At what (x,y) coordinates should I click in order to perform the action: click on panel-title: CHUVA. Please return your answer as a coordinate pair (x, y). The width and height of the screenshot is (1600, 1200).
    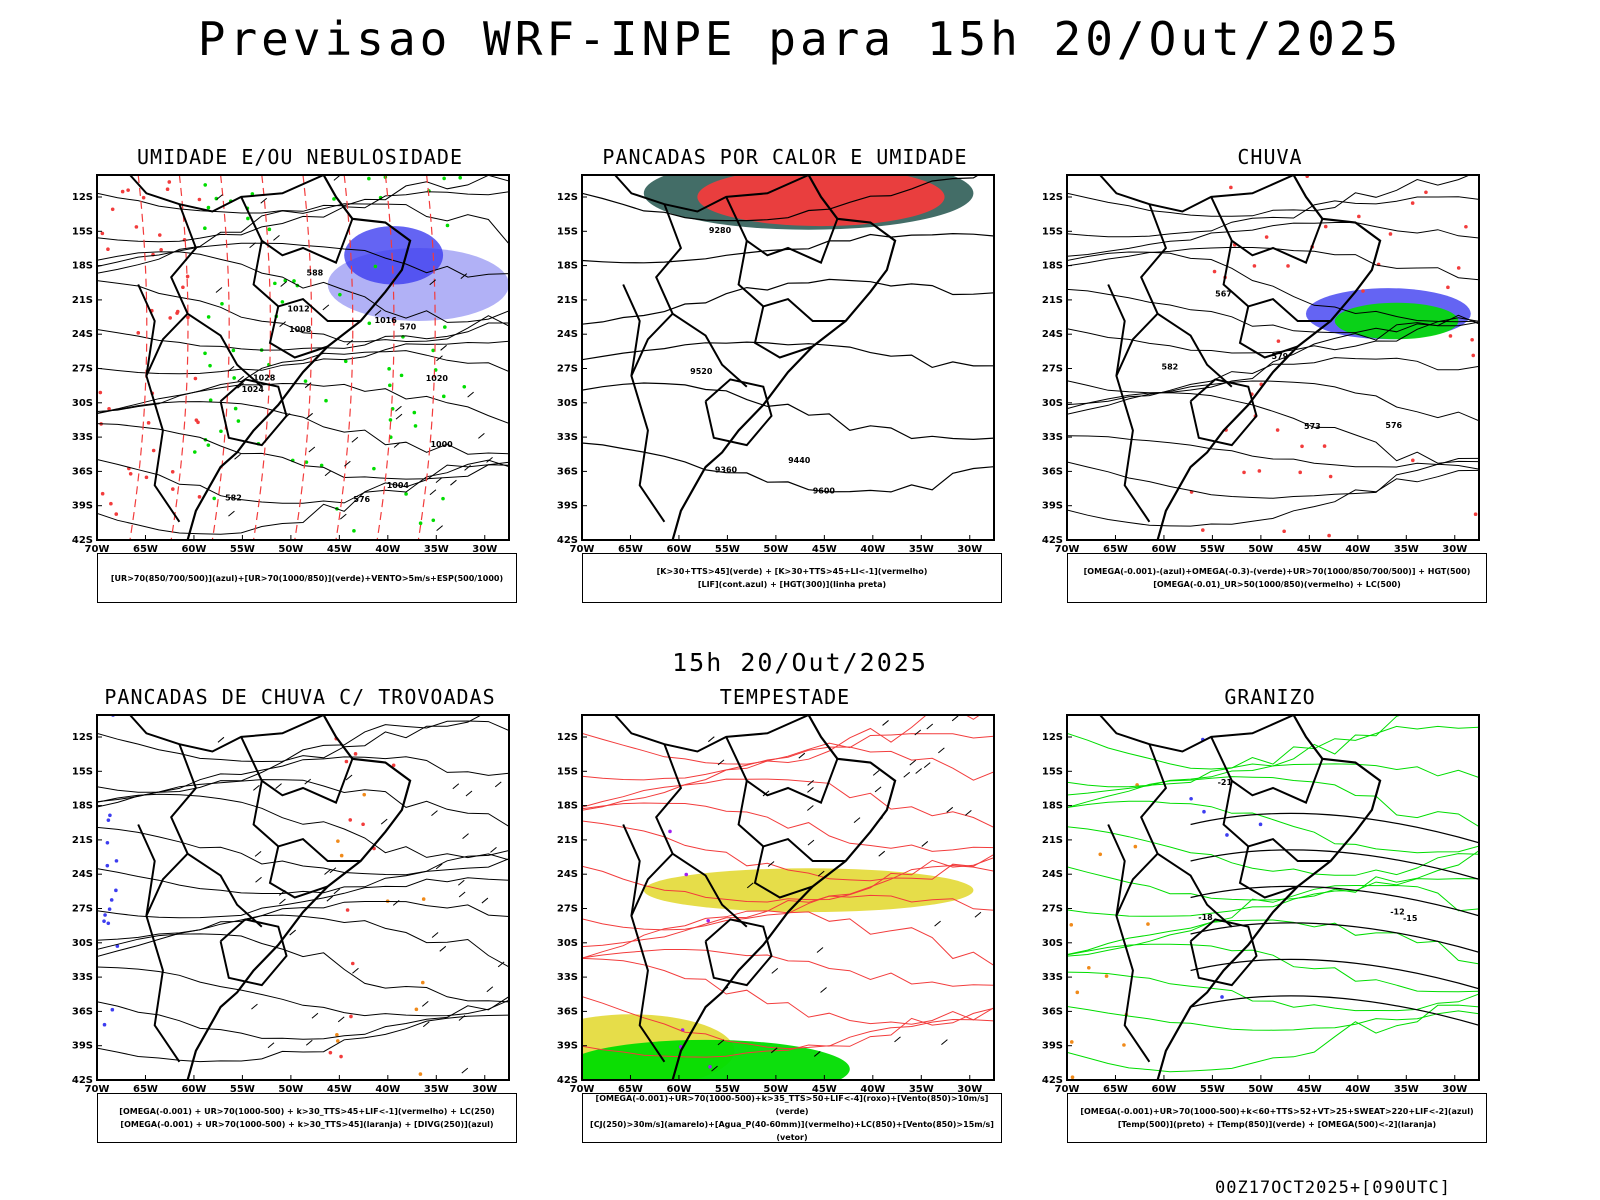
    Looking at the image, I should click on (1270, 157).